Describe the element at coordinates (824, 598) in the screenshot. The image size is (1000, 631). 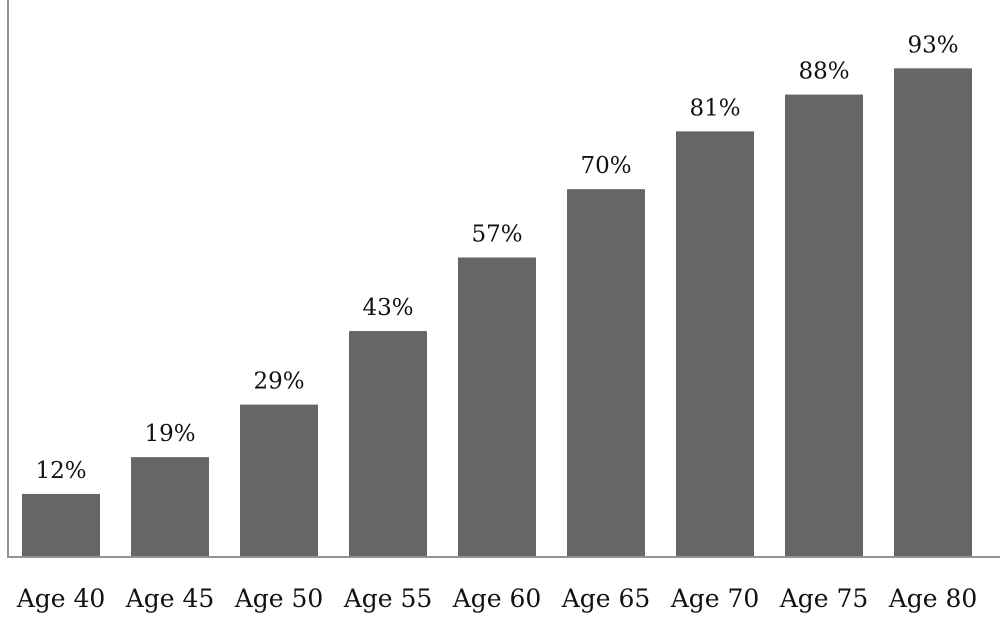
I see `x-tick-label-age-75: Age 75` at that location.